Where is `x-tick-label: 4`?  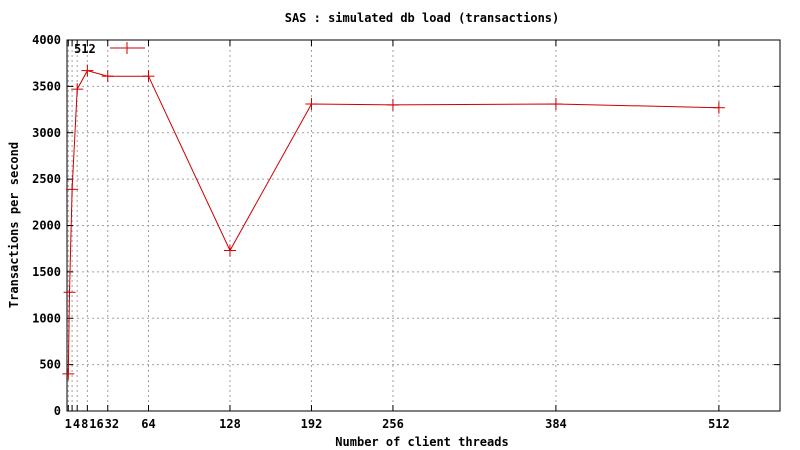 x-tick-label: 4 is located at coordinates (76, 424).